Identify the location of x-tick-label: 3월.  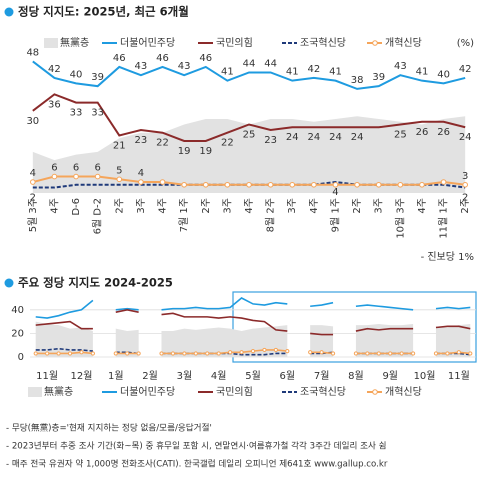
(185, 376).